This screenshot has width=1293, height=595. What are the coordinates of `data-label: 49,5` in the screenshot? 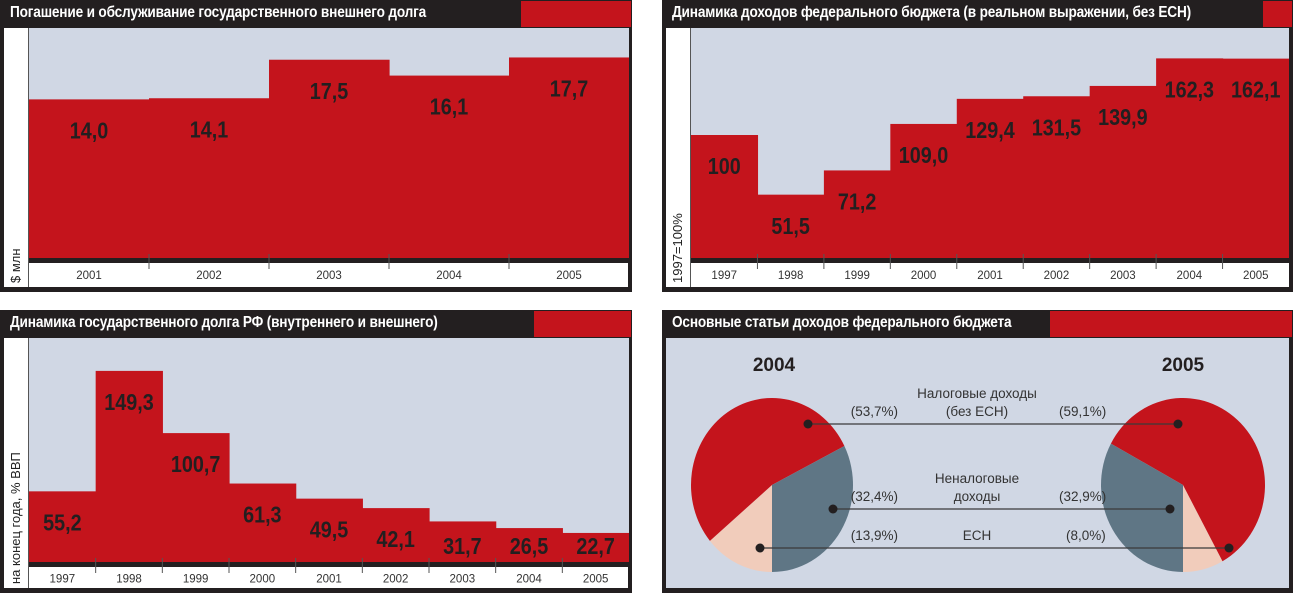 It's located at (329, 530).